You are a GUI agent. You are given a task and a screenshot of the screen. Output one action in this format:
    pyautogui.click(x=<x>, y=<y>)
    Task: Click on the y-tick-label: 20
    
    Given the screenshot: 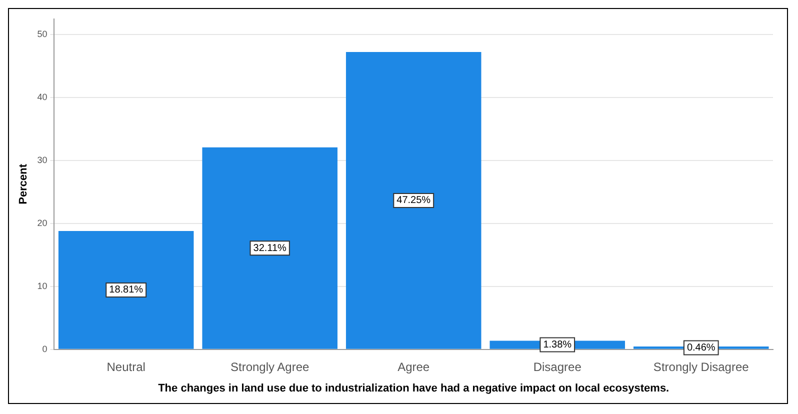 What is the action you would take?
    pyautogui.click(x=42, y=223)
    